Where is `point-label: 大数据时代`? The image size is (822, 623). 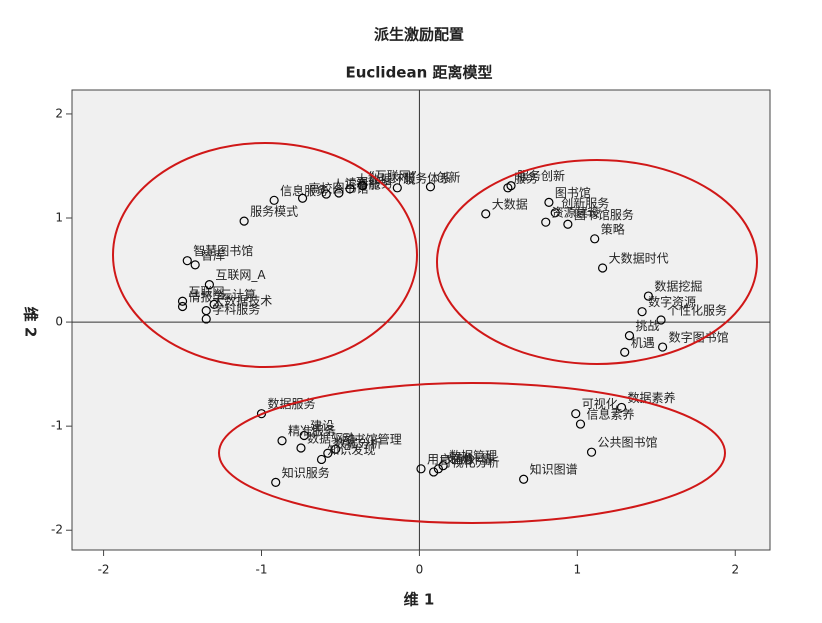 point-label: 大数据时代 is located at coordinates (639, 257).